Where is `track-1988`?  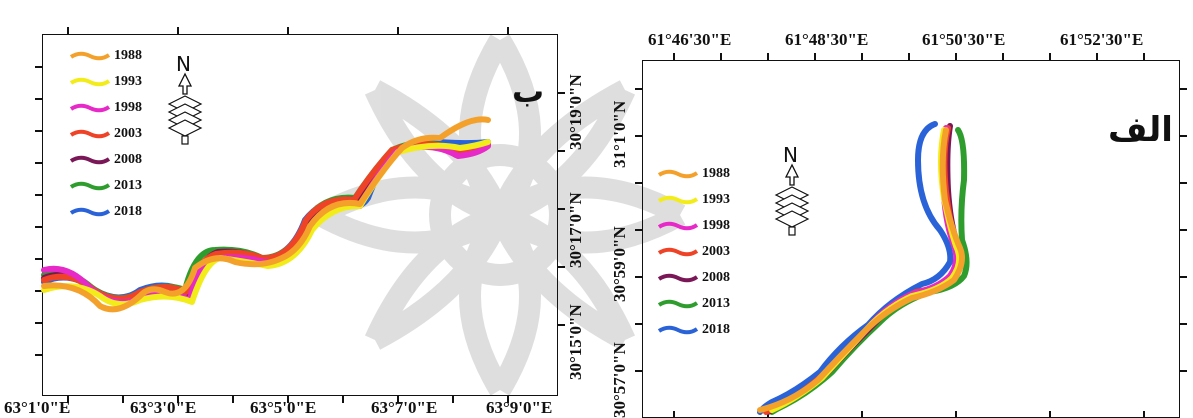
track-1988 is located at coordinates (861, 270).